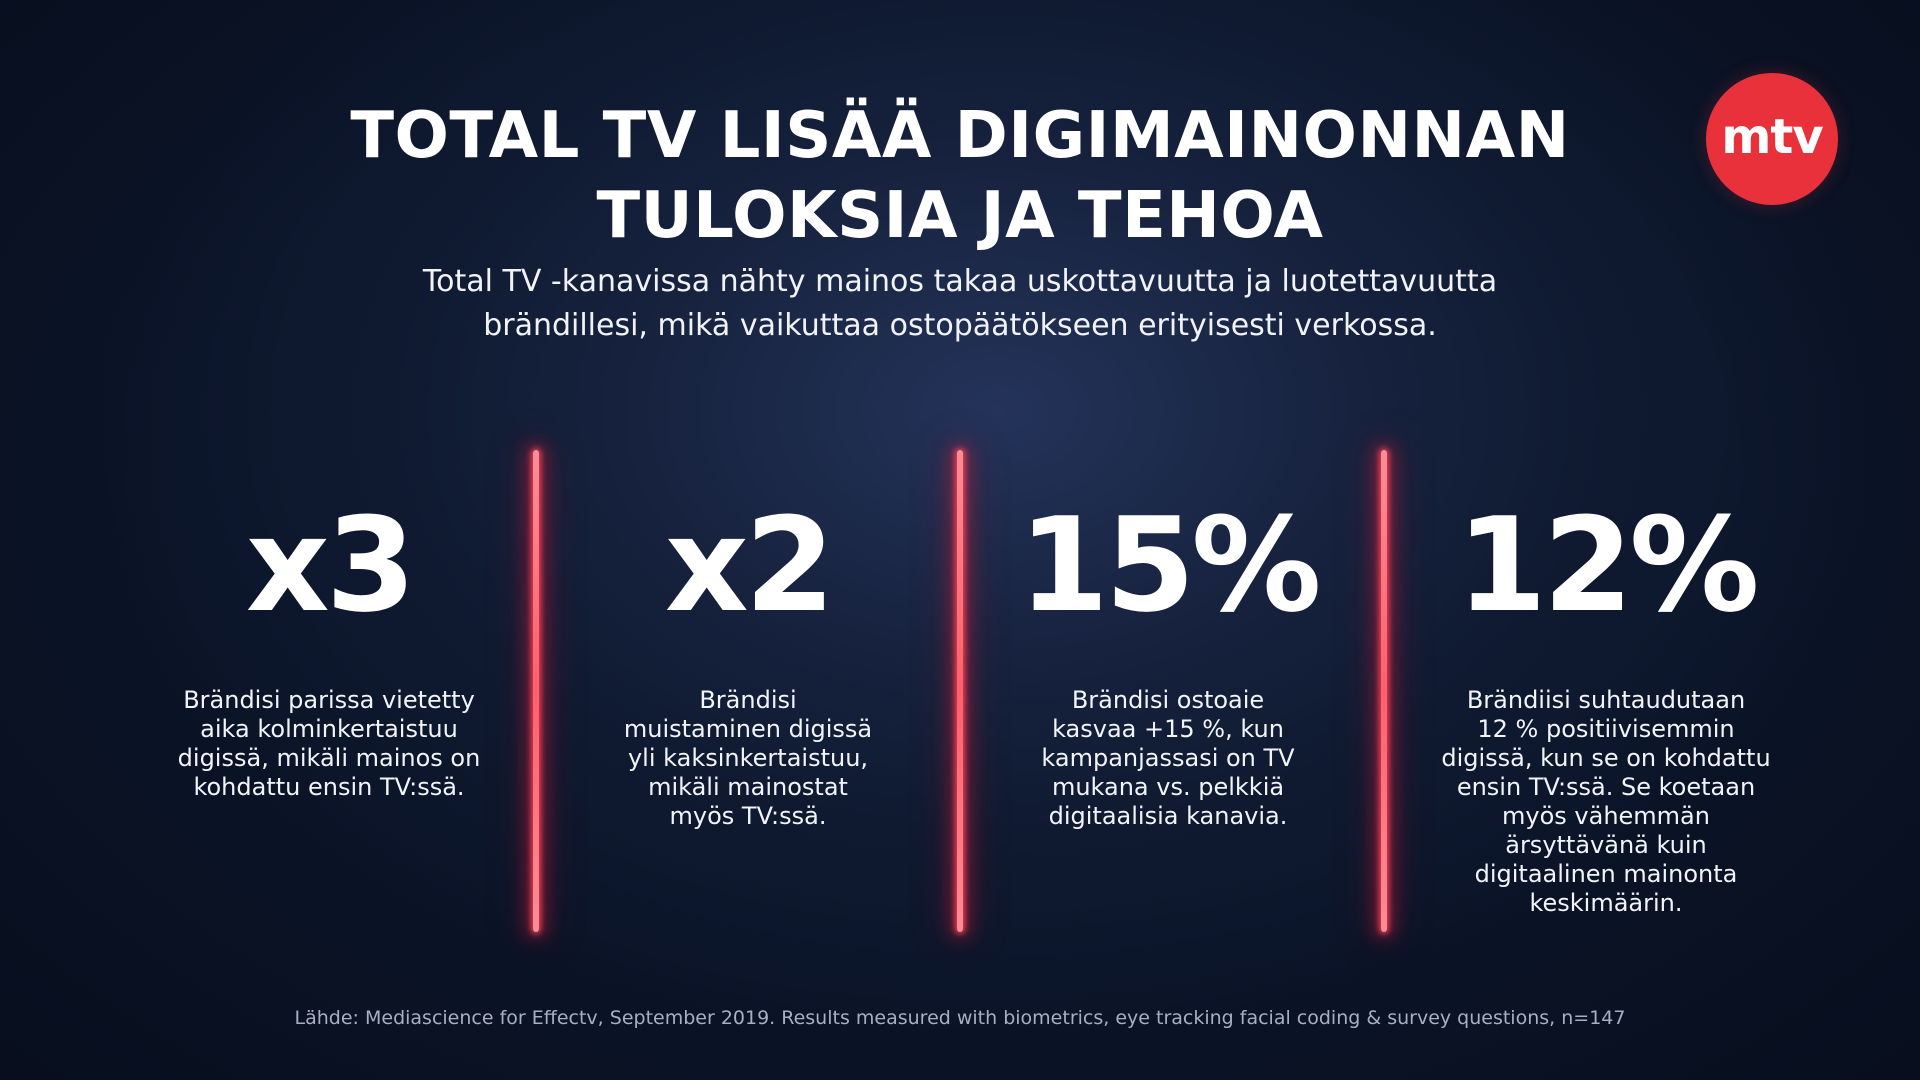 The image size is (1920, 1080). I want to click on stat-description-line: yli kaksinkertaistuu,, so click(748, 758).